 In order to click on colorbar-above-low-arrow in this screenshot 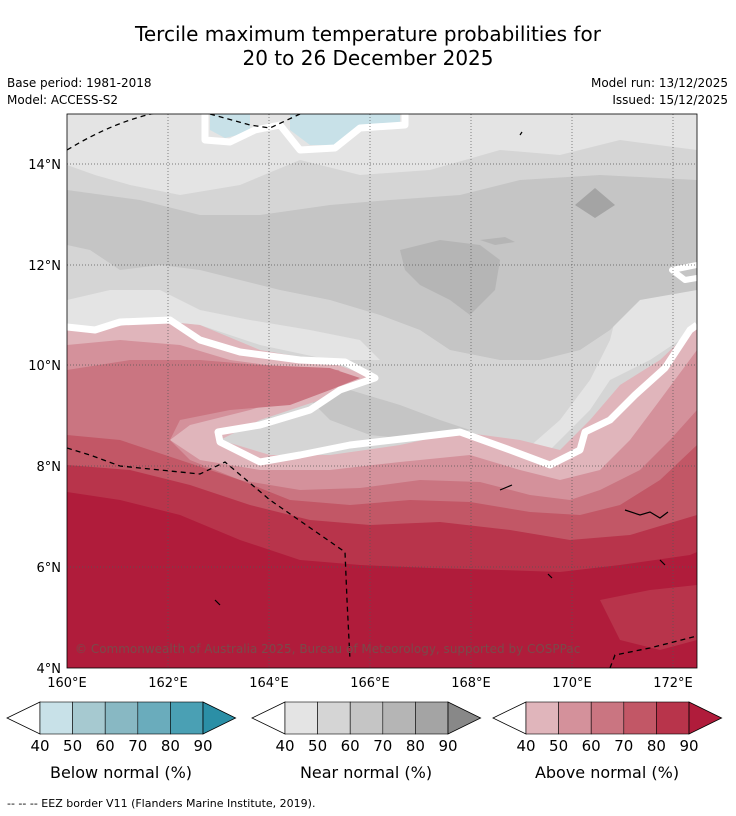, I will do `click(509, 718)`.